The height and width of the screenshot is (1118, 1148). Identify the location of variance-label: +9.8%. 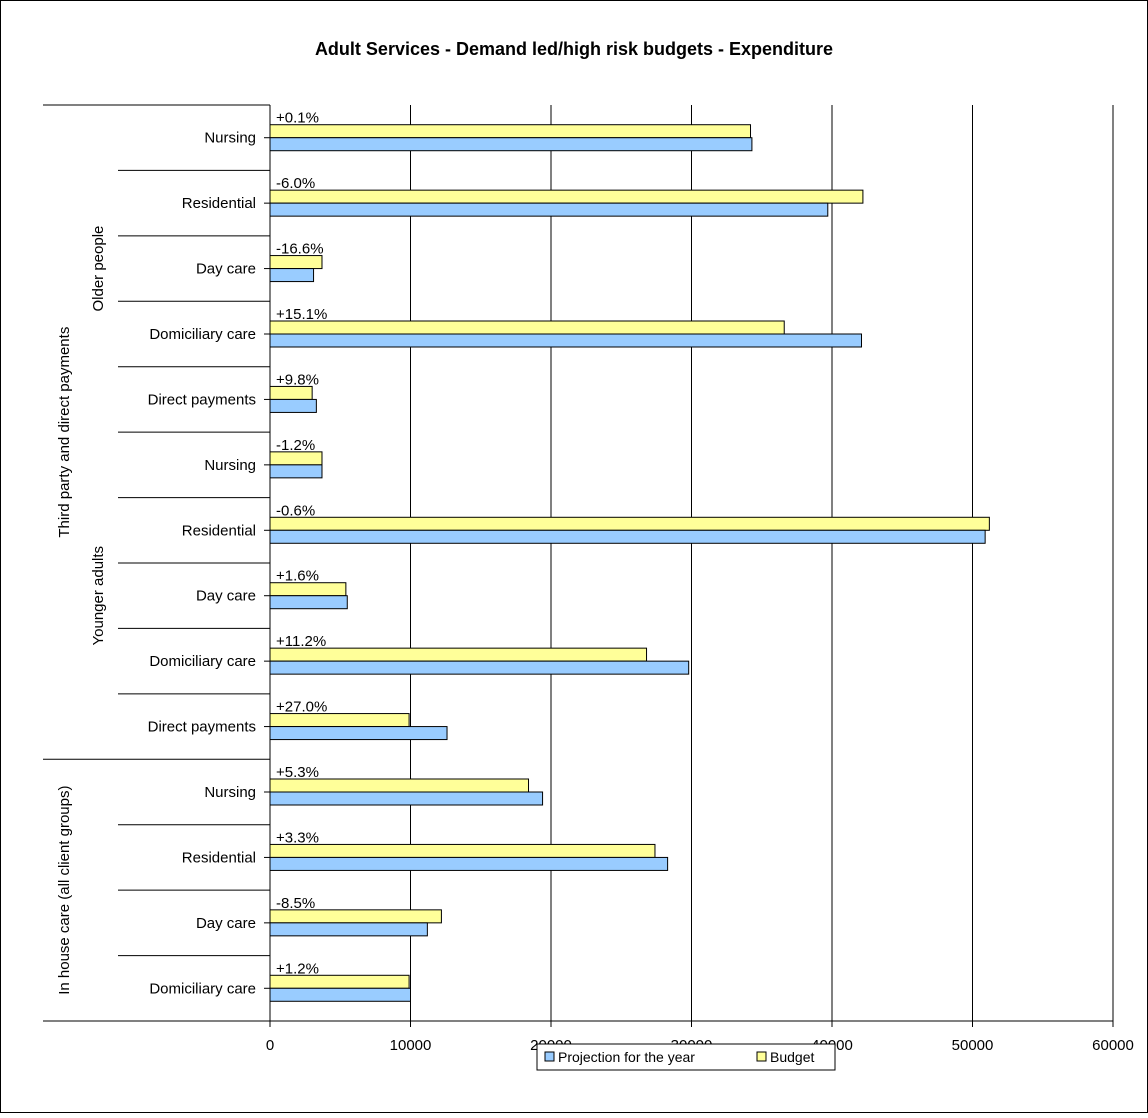
(297, 379).